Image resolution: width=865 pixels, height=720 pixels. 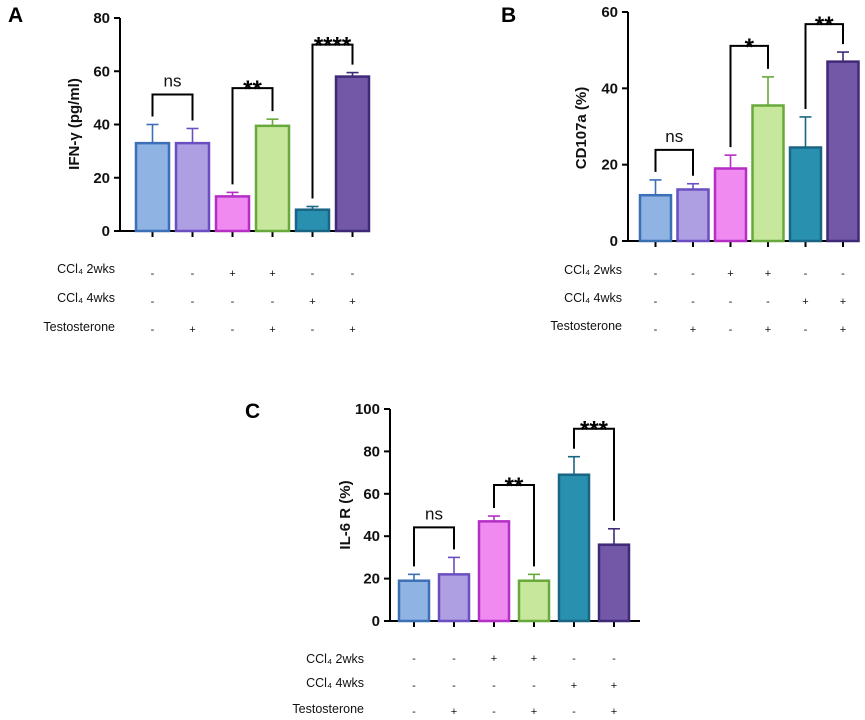 I want to click on y-axis-label: IFN-γ (pg/ml), so click(x=74, y=124).